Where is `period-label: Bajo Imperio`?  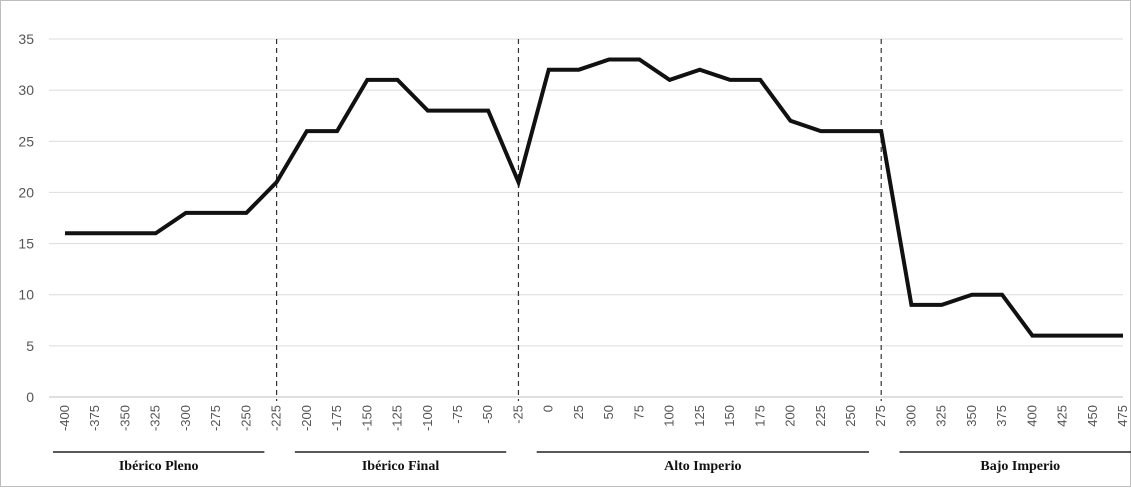 period-label: Bajo Imperio is located at coordinates (1020, 466).